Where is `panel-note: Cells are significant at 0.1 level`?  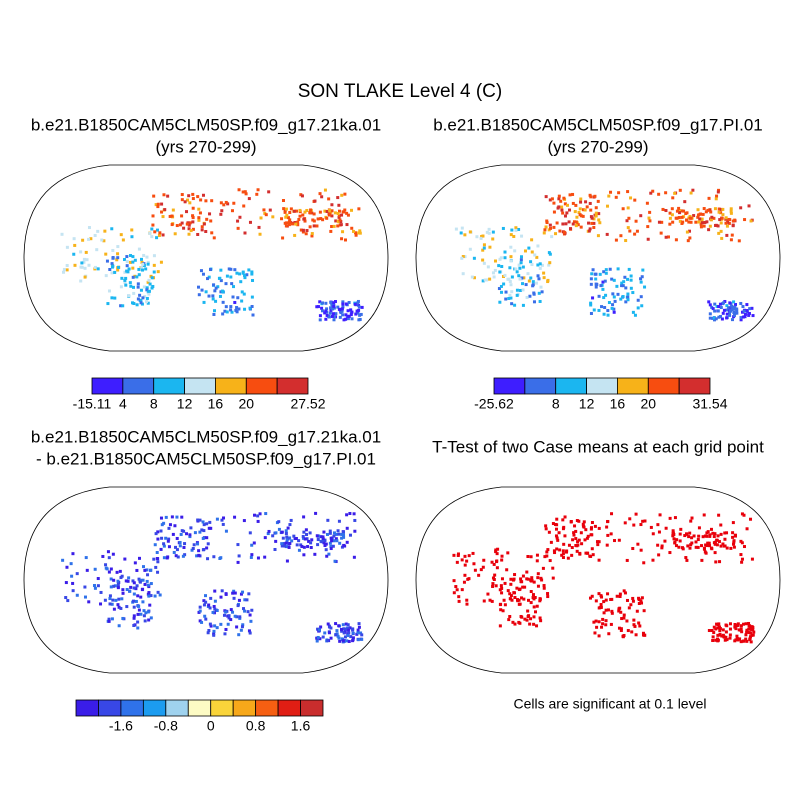
panel-note: Cells are significant at 0.1 level is located at coordinates (610, 704).